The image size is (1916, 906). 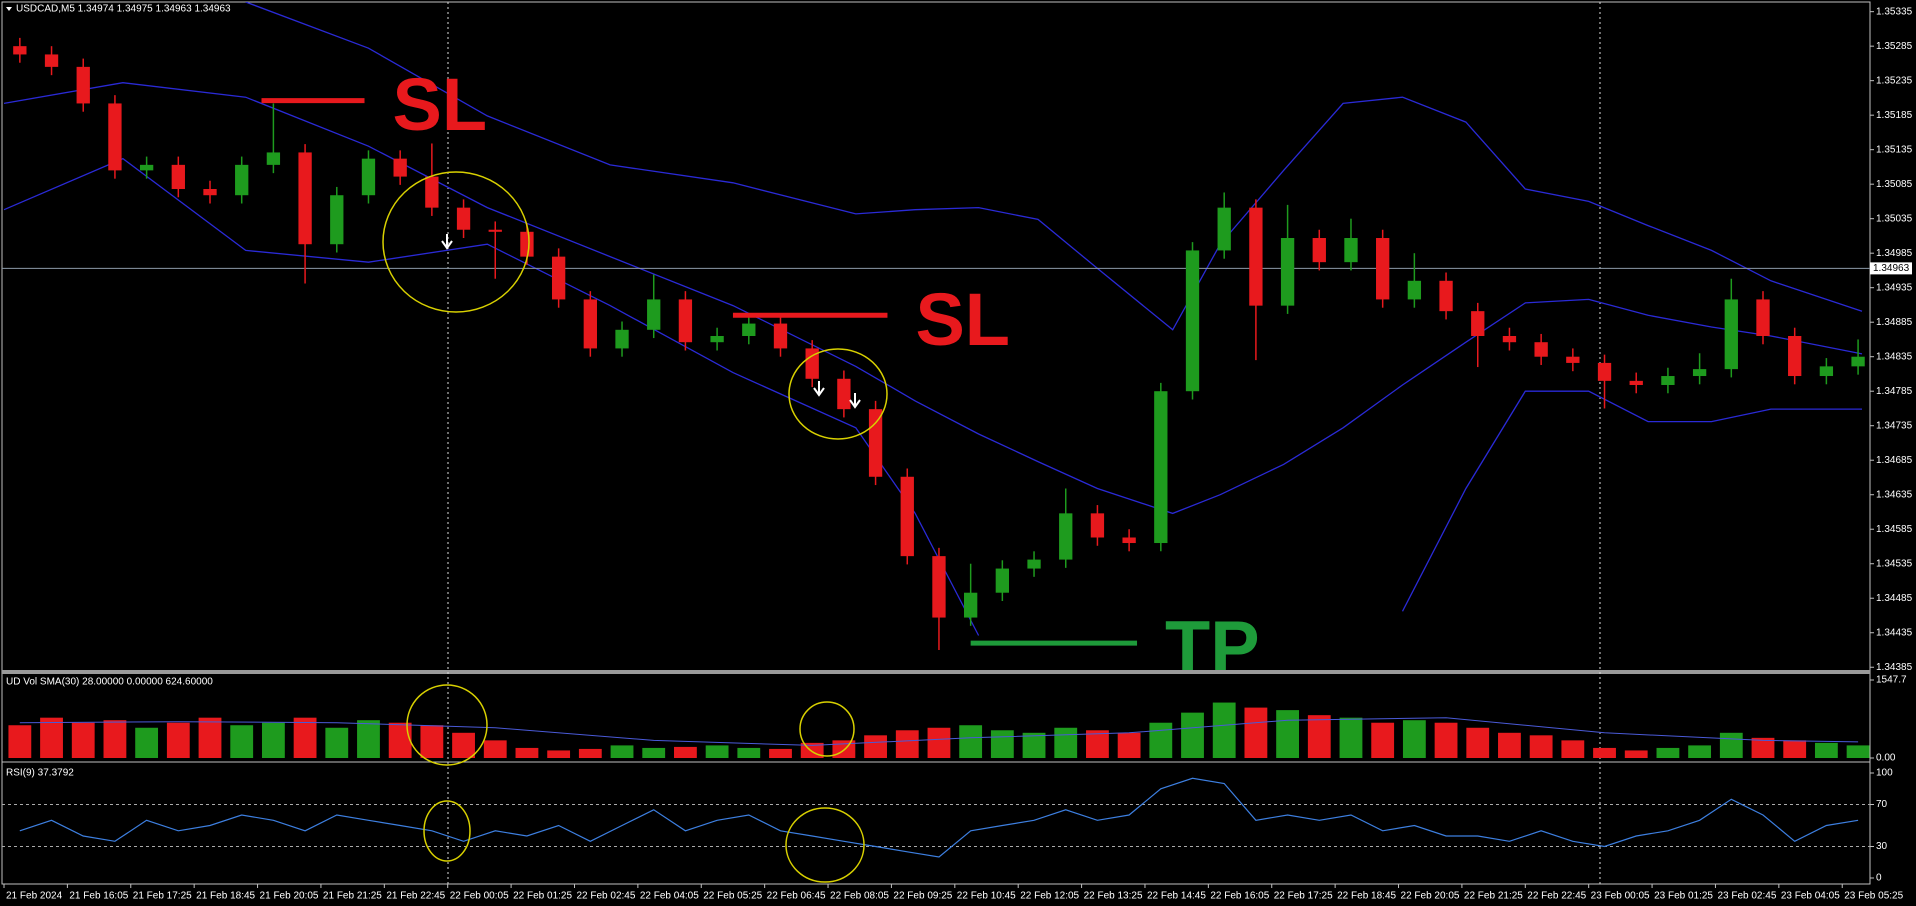 I want to click on x-tick-label: 21 Feb 20:05, so click(x=289, y=896).